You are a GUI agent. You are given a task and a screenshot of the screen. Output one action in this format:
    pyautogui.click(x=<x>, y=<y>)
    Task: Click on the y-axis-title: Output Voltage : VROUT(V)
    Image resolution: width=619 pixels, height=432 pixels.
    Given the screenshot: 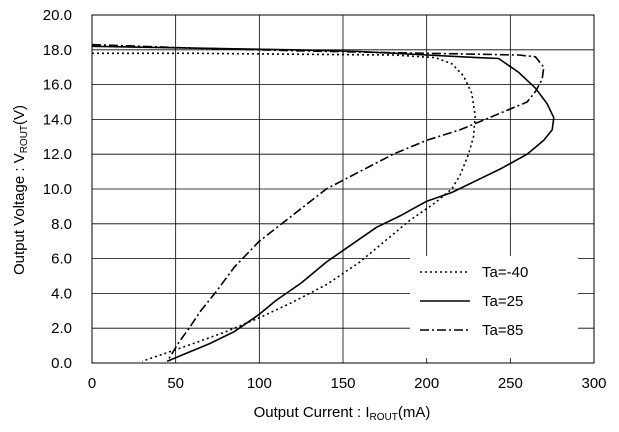 What is the action you would take?
    pyautogui.click(x=20, y=190)
    